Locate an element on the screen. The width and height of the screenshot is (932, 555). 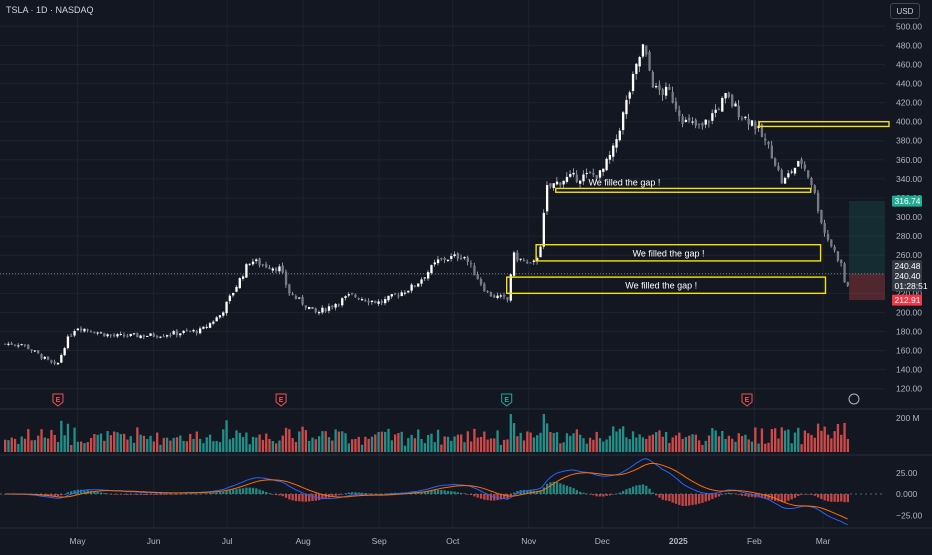
price-tick: 380.00 is located at coordinates (909, 141).